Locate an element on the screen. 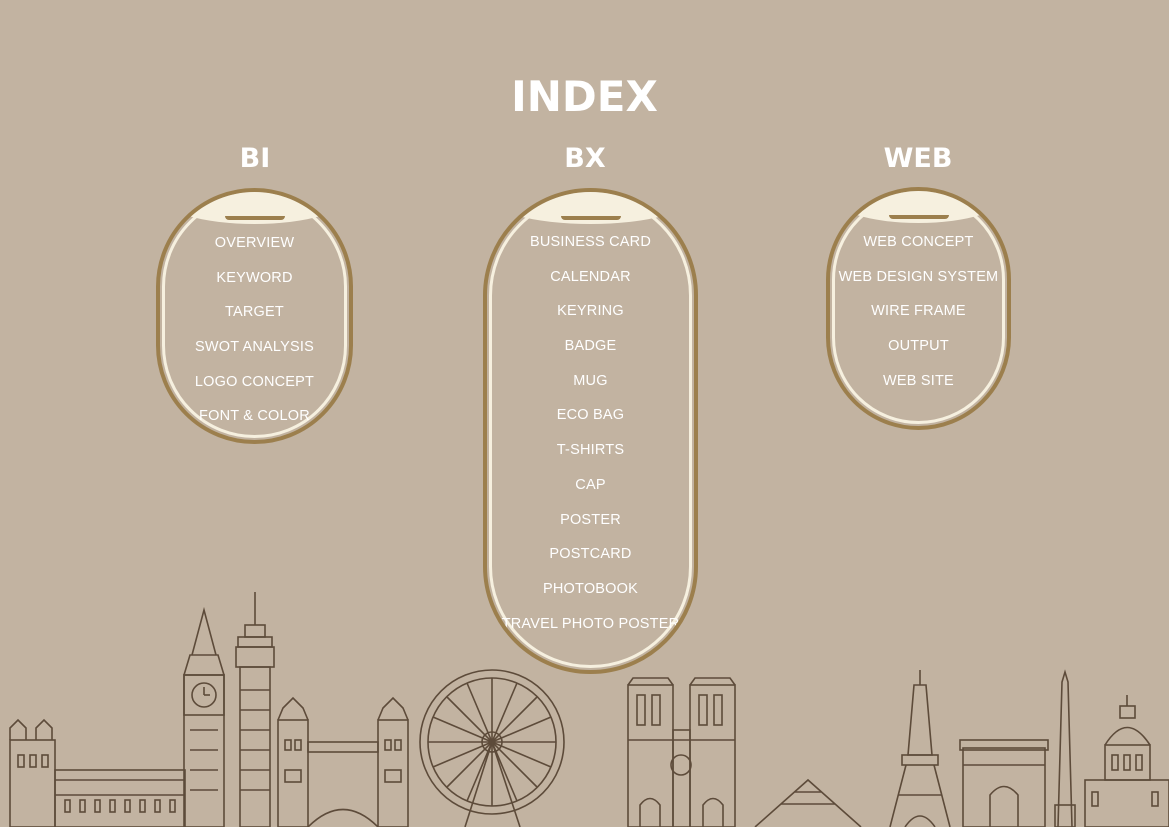 This screenshot has width=1169, height=827. list-item: WEB CONCEPT is located at coordinates (918, 242).